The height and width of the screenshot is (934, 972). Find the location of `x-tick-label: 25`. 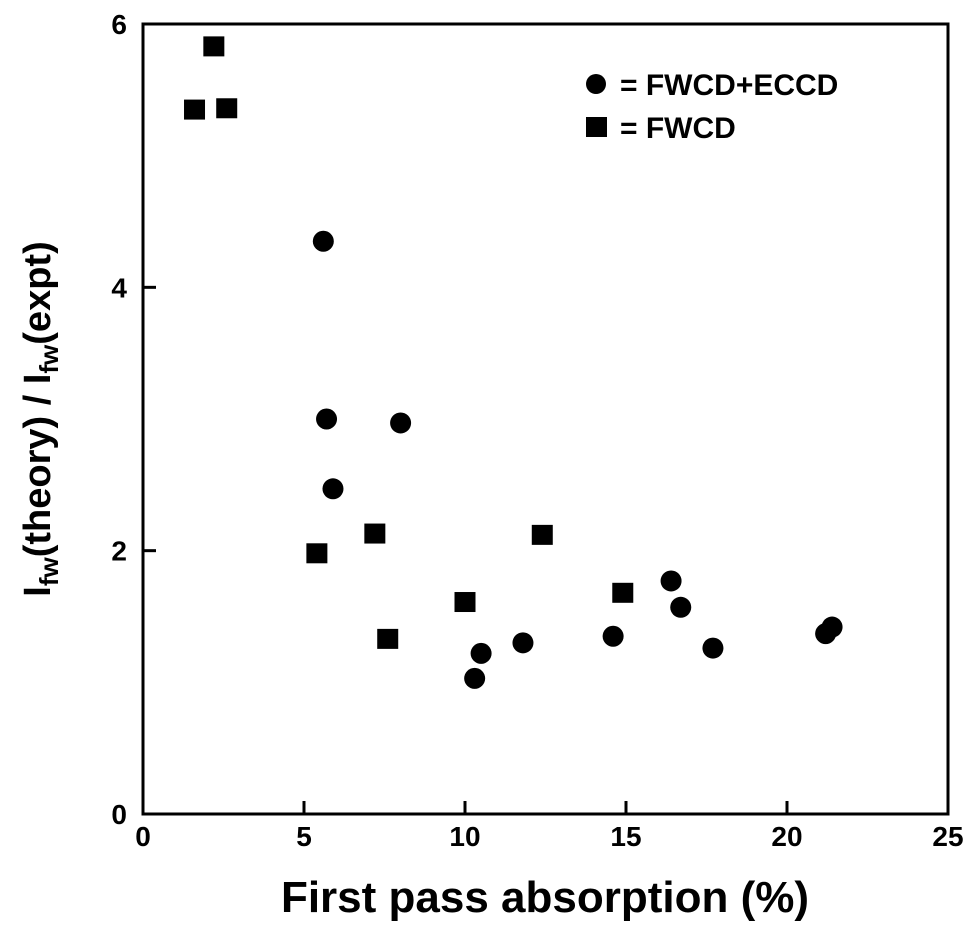

x-tick-label: 25 is located at coordinates (947, 836).